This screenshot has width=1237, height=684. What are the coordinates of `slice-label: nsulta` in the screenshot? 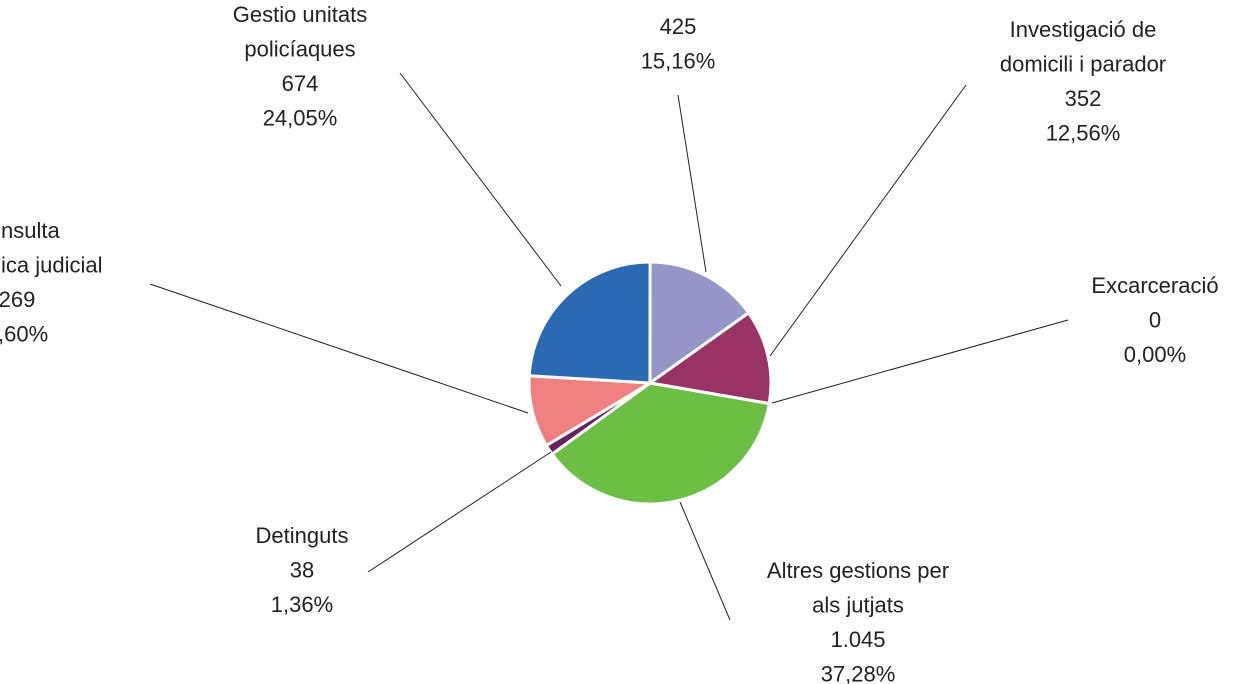 It's located at (30, 230).